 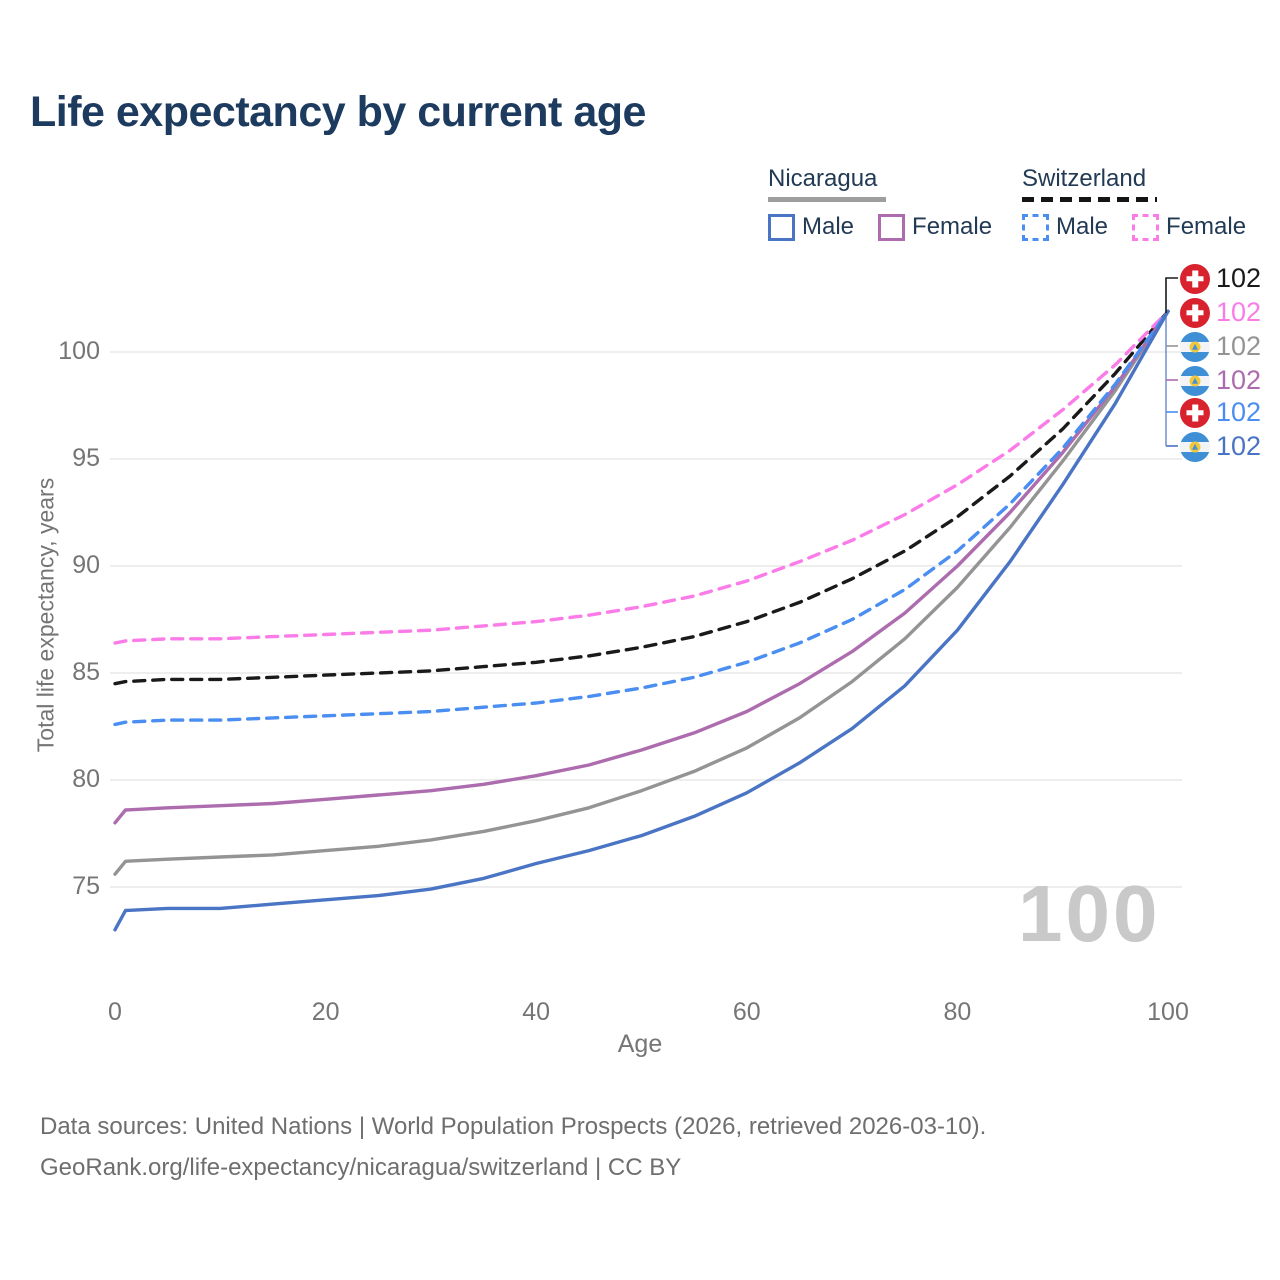 What do you see at coordinates (86, 886) in the screenshot?
I see `y-tick-label: 75` at bounding box center [86, 886].